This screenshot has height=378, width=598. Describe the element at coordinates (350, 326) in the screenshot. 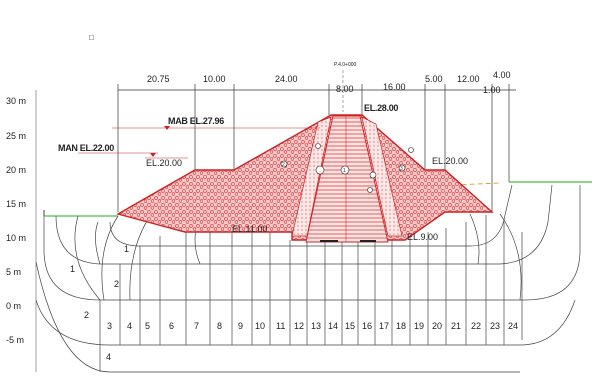

I see `zone-number-15: 15` at that location.